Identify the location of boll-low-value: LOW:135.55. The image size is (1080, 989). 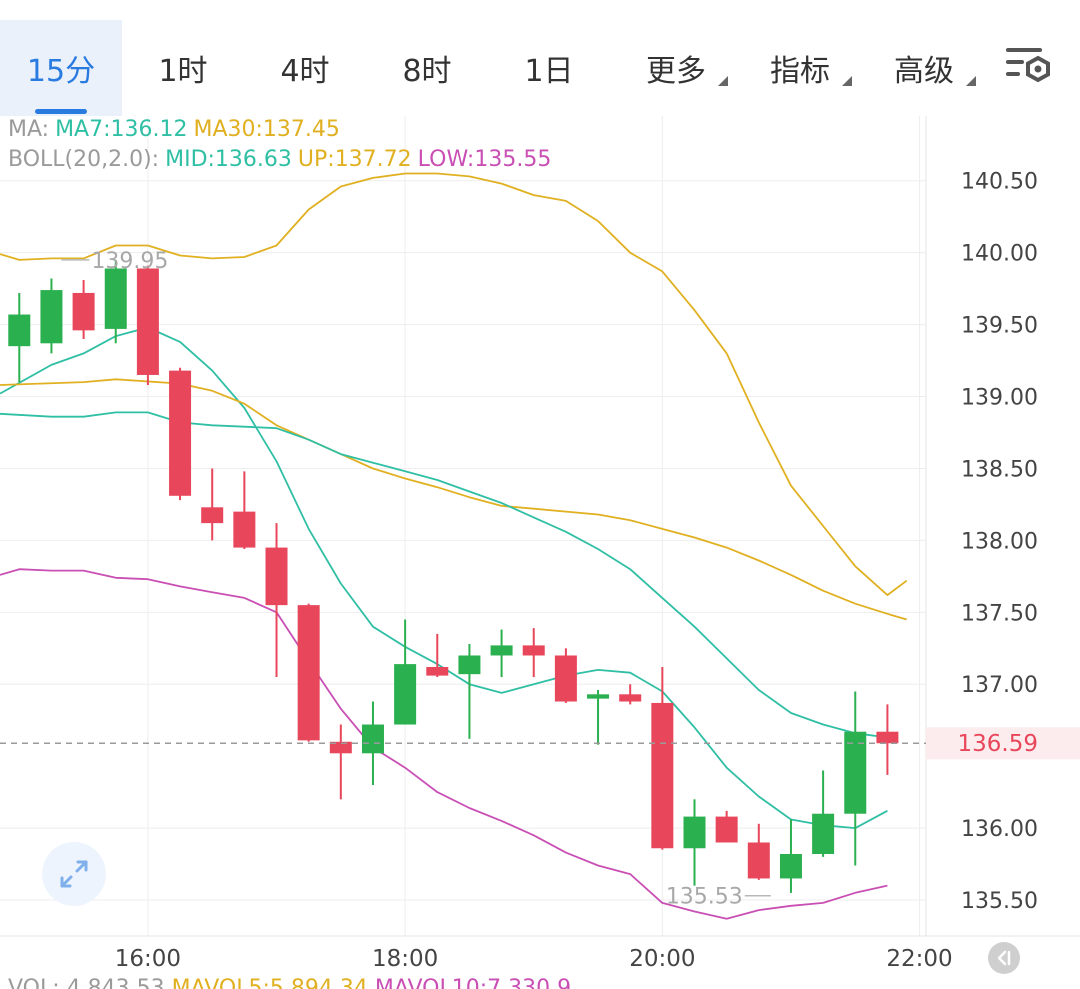
(484, 159).